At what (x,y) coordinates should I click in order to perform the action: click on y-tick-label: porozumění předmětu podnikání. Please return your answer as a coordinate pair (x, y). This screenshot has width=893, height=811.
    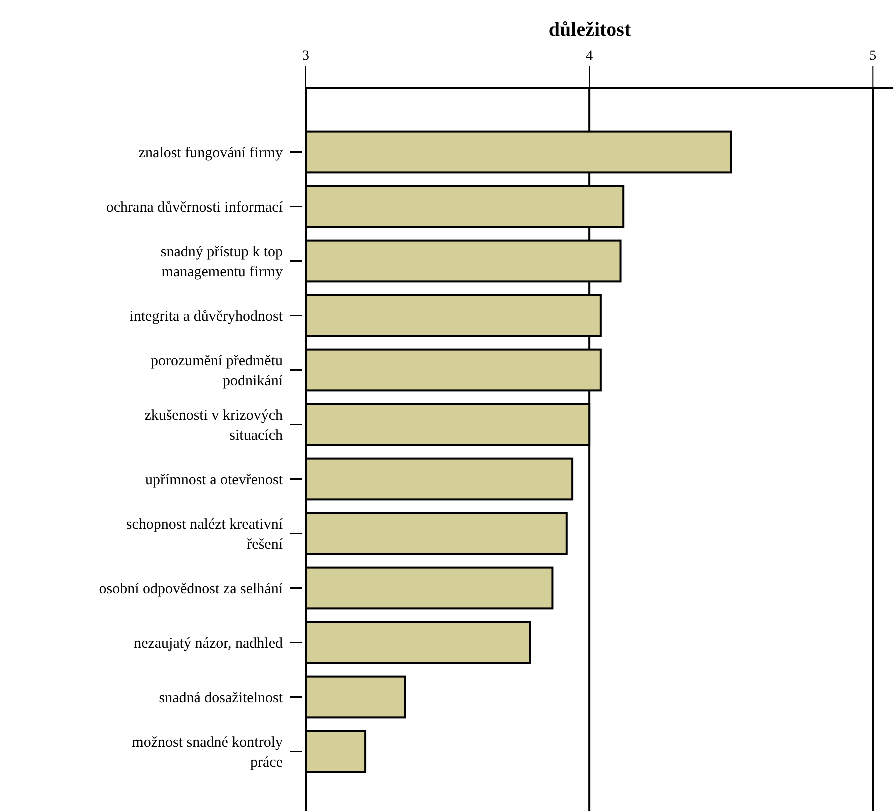
    Looking at the image, I should click on (217, 371).